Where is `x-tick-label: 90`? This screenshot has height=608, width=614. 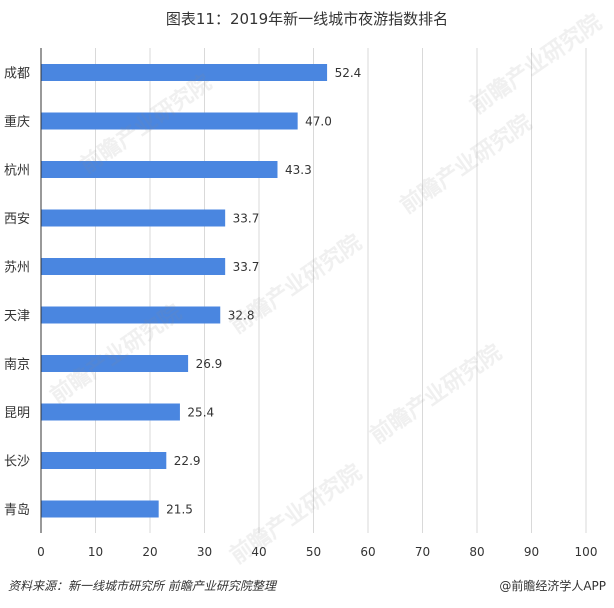
x-tick-label: 90 is located at coordinates (531, 552).